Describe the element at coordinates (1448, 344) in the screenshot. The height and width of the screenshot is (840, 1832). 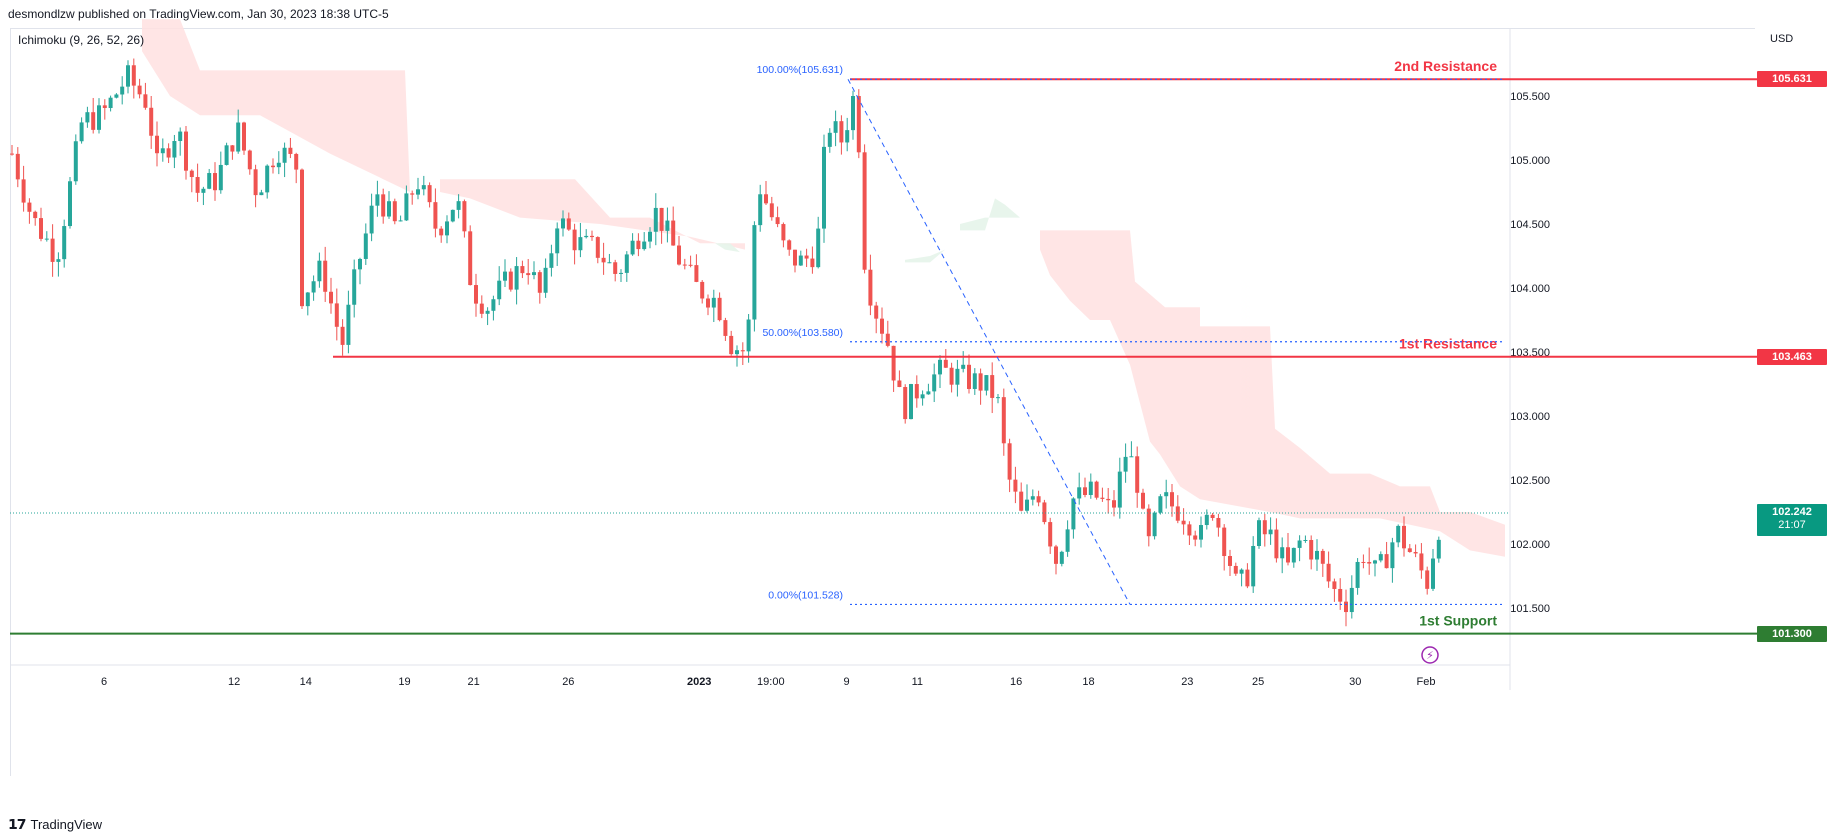
I see `level-name: 1st Resistance` at that location.